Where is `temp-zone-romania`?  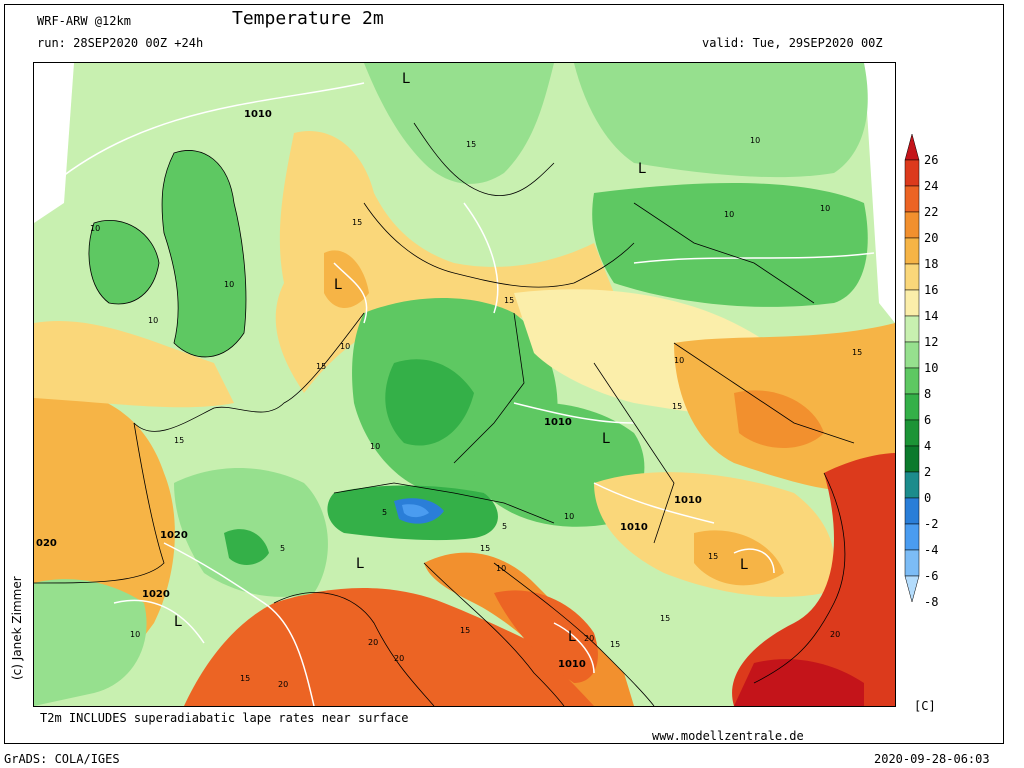
temp-zone-romania is located at coordinates (739, 558).